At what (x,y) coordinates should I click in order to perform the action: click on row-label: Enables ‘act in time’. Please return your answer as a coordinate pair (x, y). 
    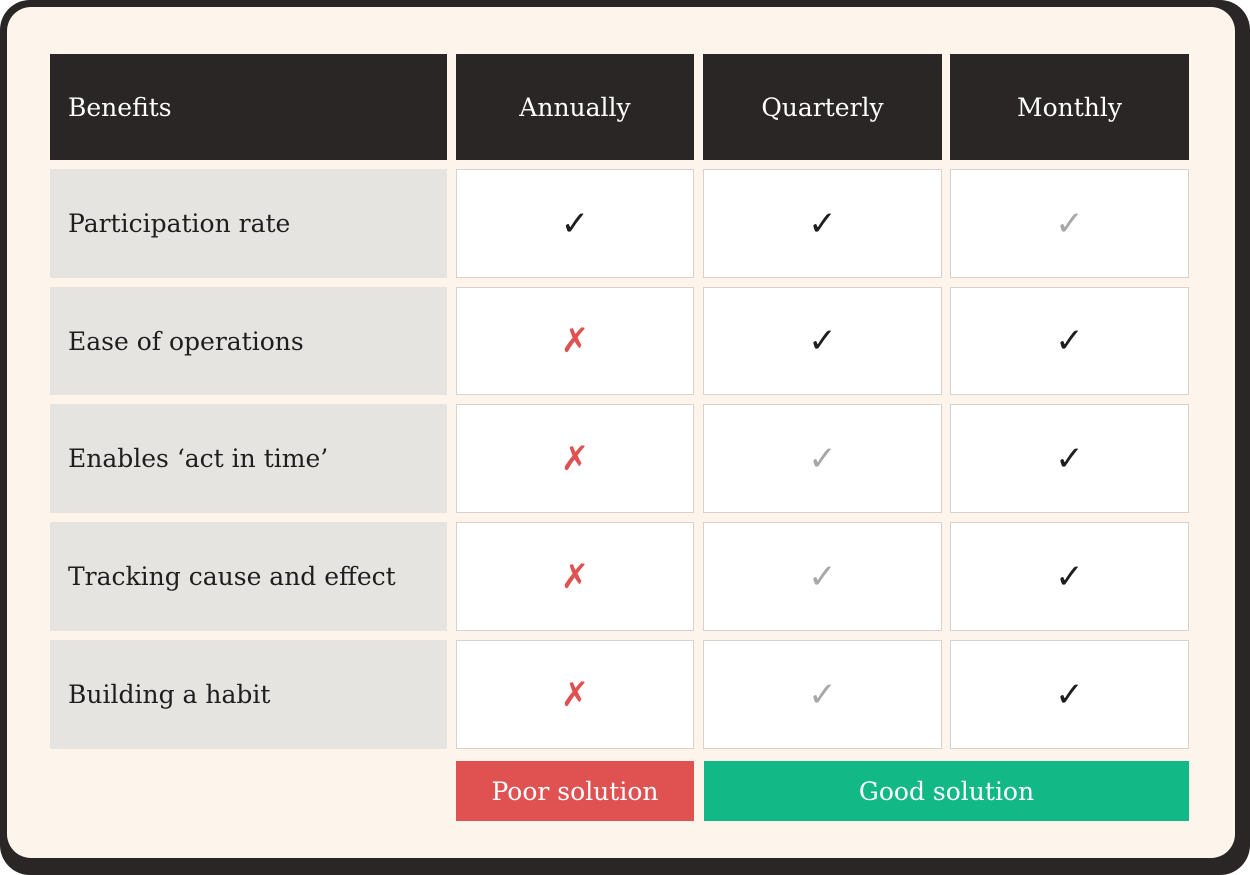
    Looking at the image, I should click on (248, 458).